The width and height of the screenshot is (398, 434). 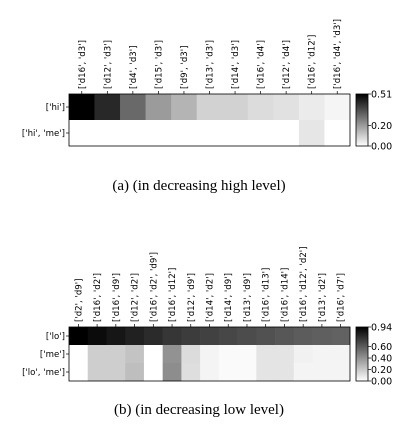 I want to click on x-tick-label: ['d16', 'd2'], so click(x=98, y=297).